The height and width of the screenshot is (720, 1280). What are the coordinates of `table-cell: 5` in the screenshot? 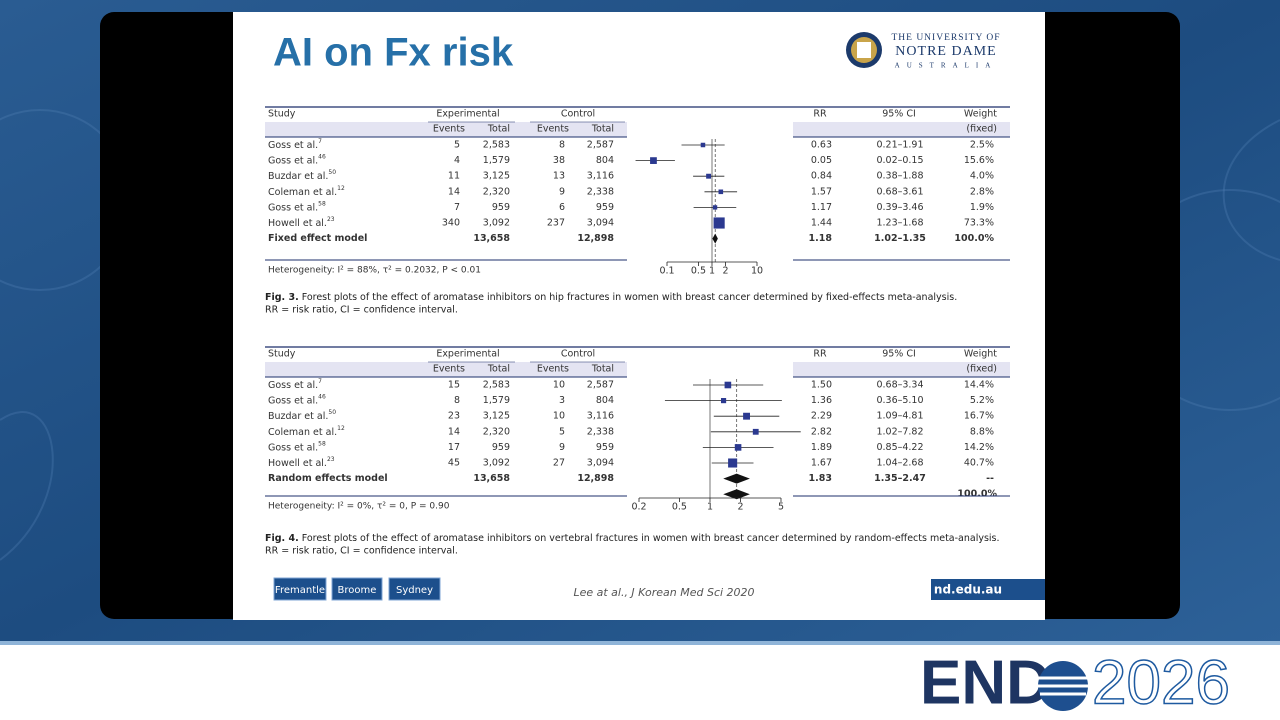 It's located at (562, 431).